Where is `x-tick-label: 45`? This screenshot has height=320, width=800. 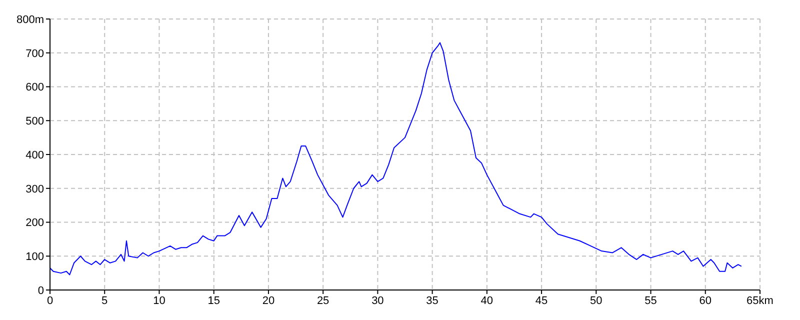
x-tick-label: 45 is located at coordinates (541, 300).